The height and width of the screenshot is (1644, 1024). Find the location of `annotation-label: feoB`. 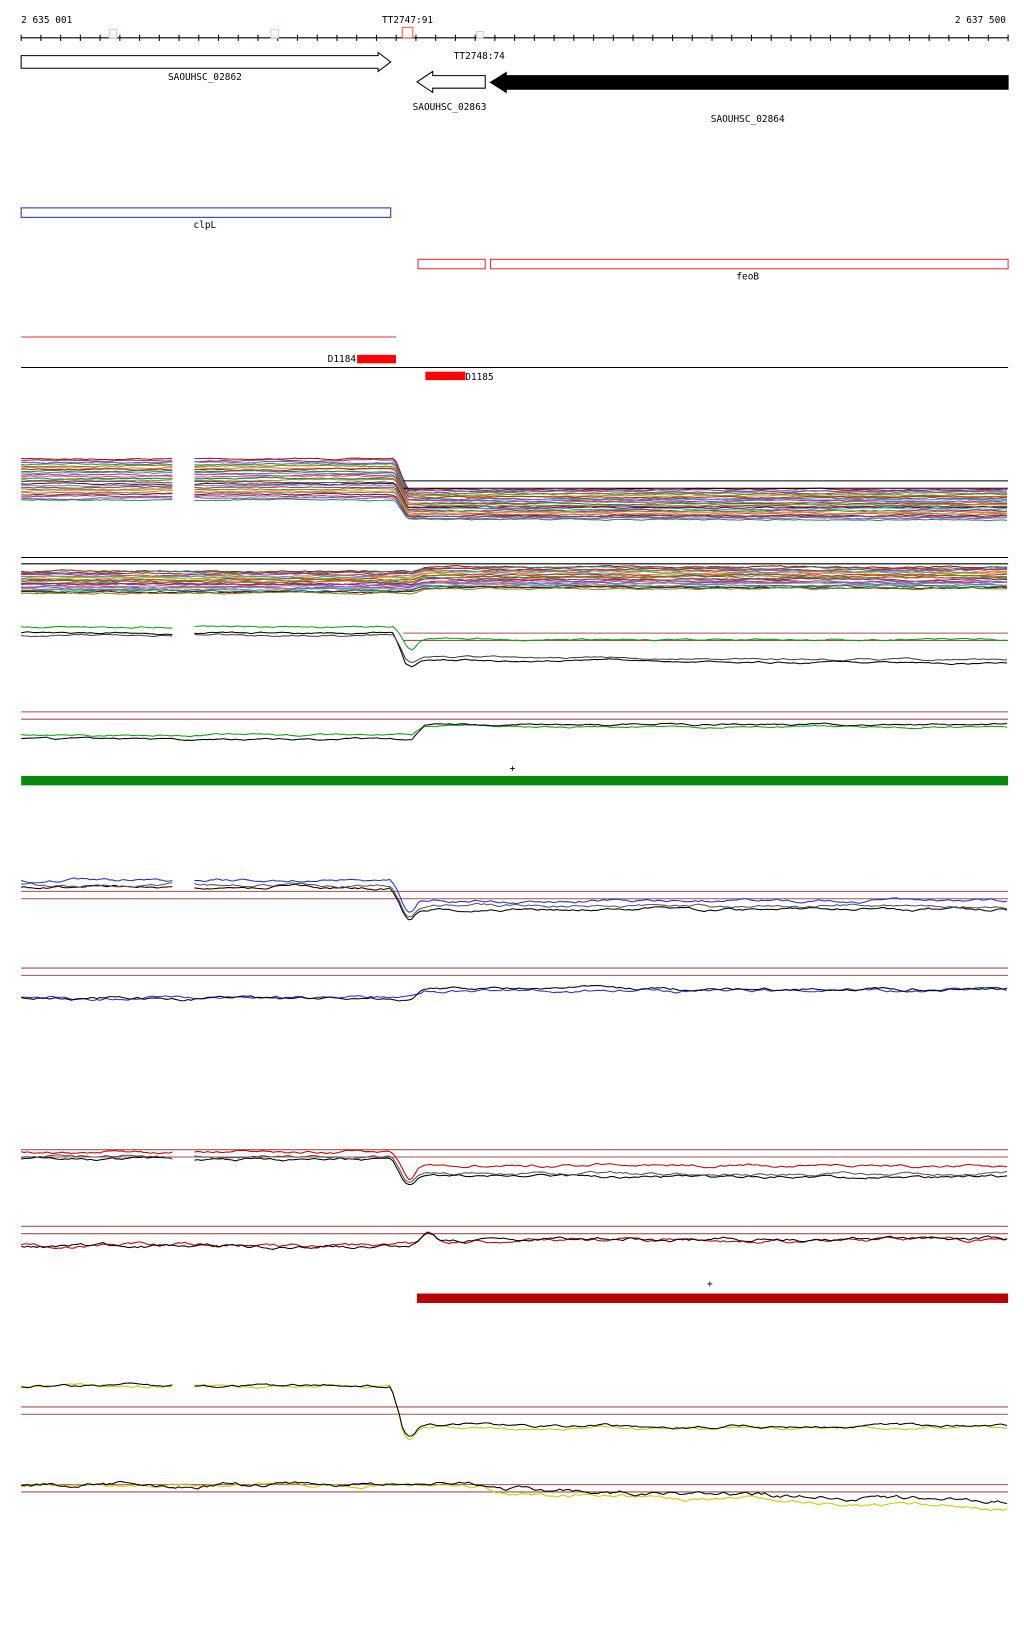

annotation-label: feoB is located at coordinates (747, 276).